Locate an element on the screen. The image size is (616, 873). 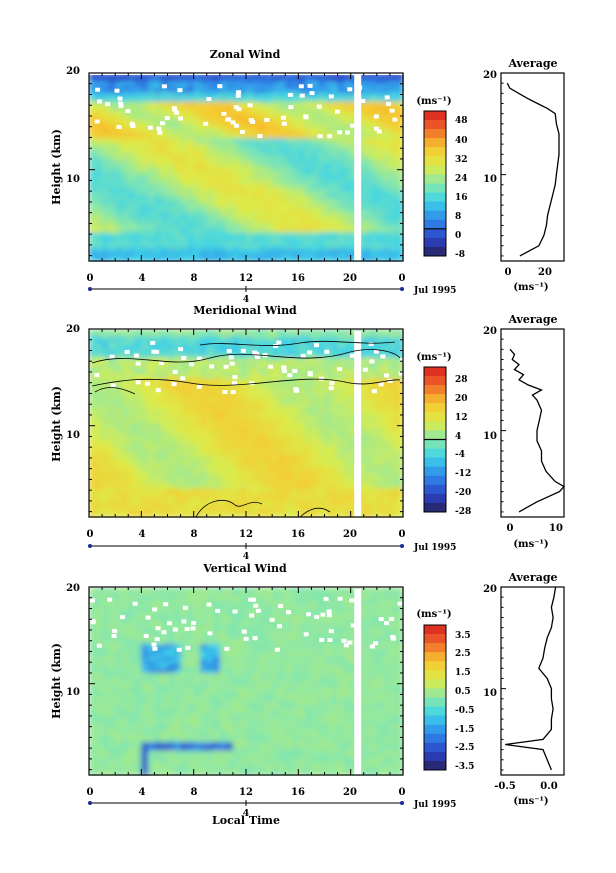
zonal-cbar-tick: 16 is located at coordinates (461, 198).